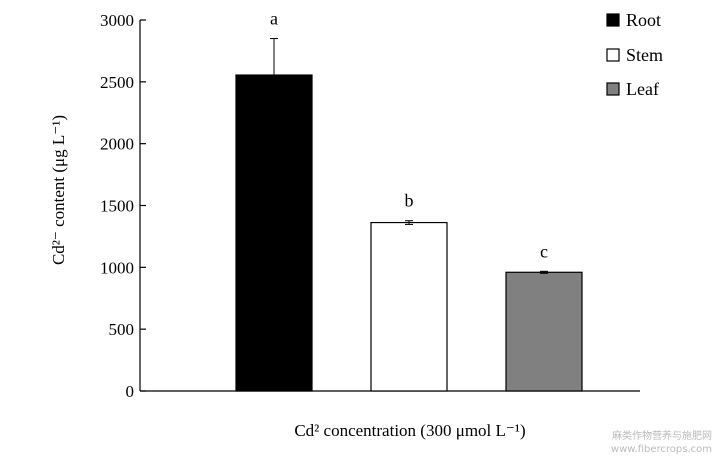 The width and height of the screenshot is (717, 461). Describe the element at coordinates (117, 82) in the screenshot. I see `y-tick-label: 2500` at that location.